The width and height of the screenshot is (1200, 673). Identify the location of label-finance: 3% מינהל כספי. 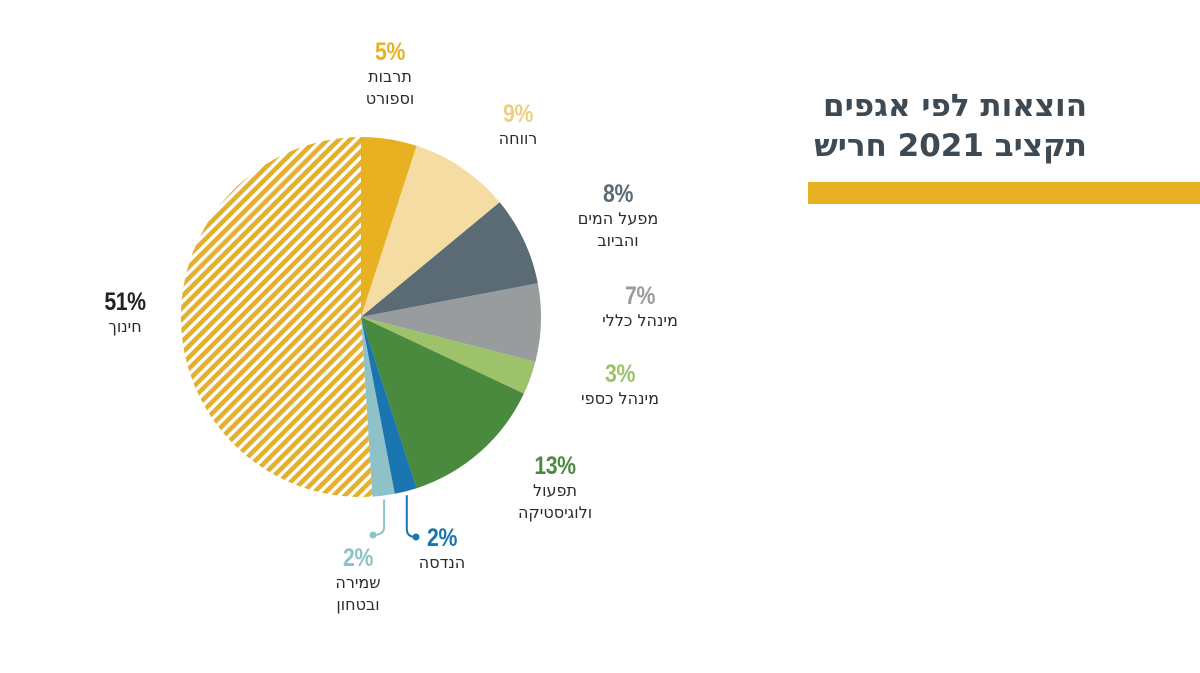
(620, 385).